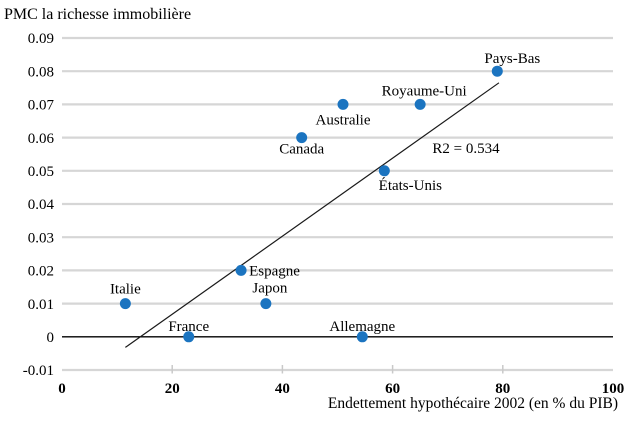 The height and width of the screenshot is (423, 633). I want to click on data-point-italie, so click(125, 304).